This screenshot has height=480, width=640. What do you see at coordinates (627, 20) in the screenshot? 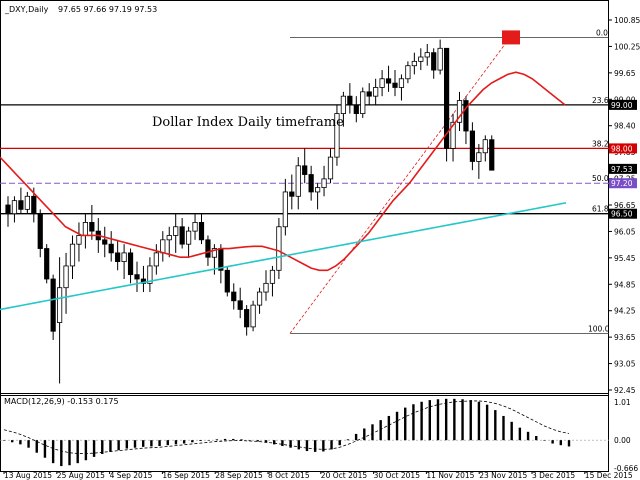
I see `y-tick-label: 100.85` at bounding box center [627, 20].